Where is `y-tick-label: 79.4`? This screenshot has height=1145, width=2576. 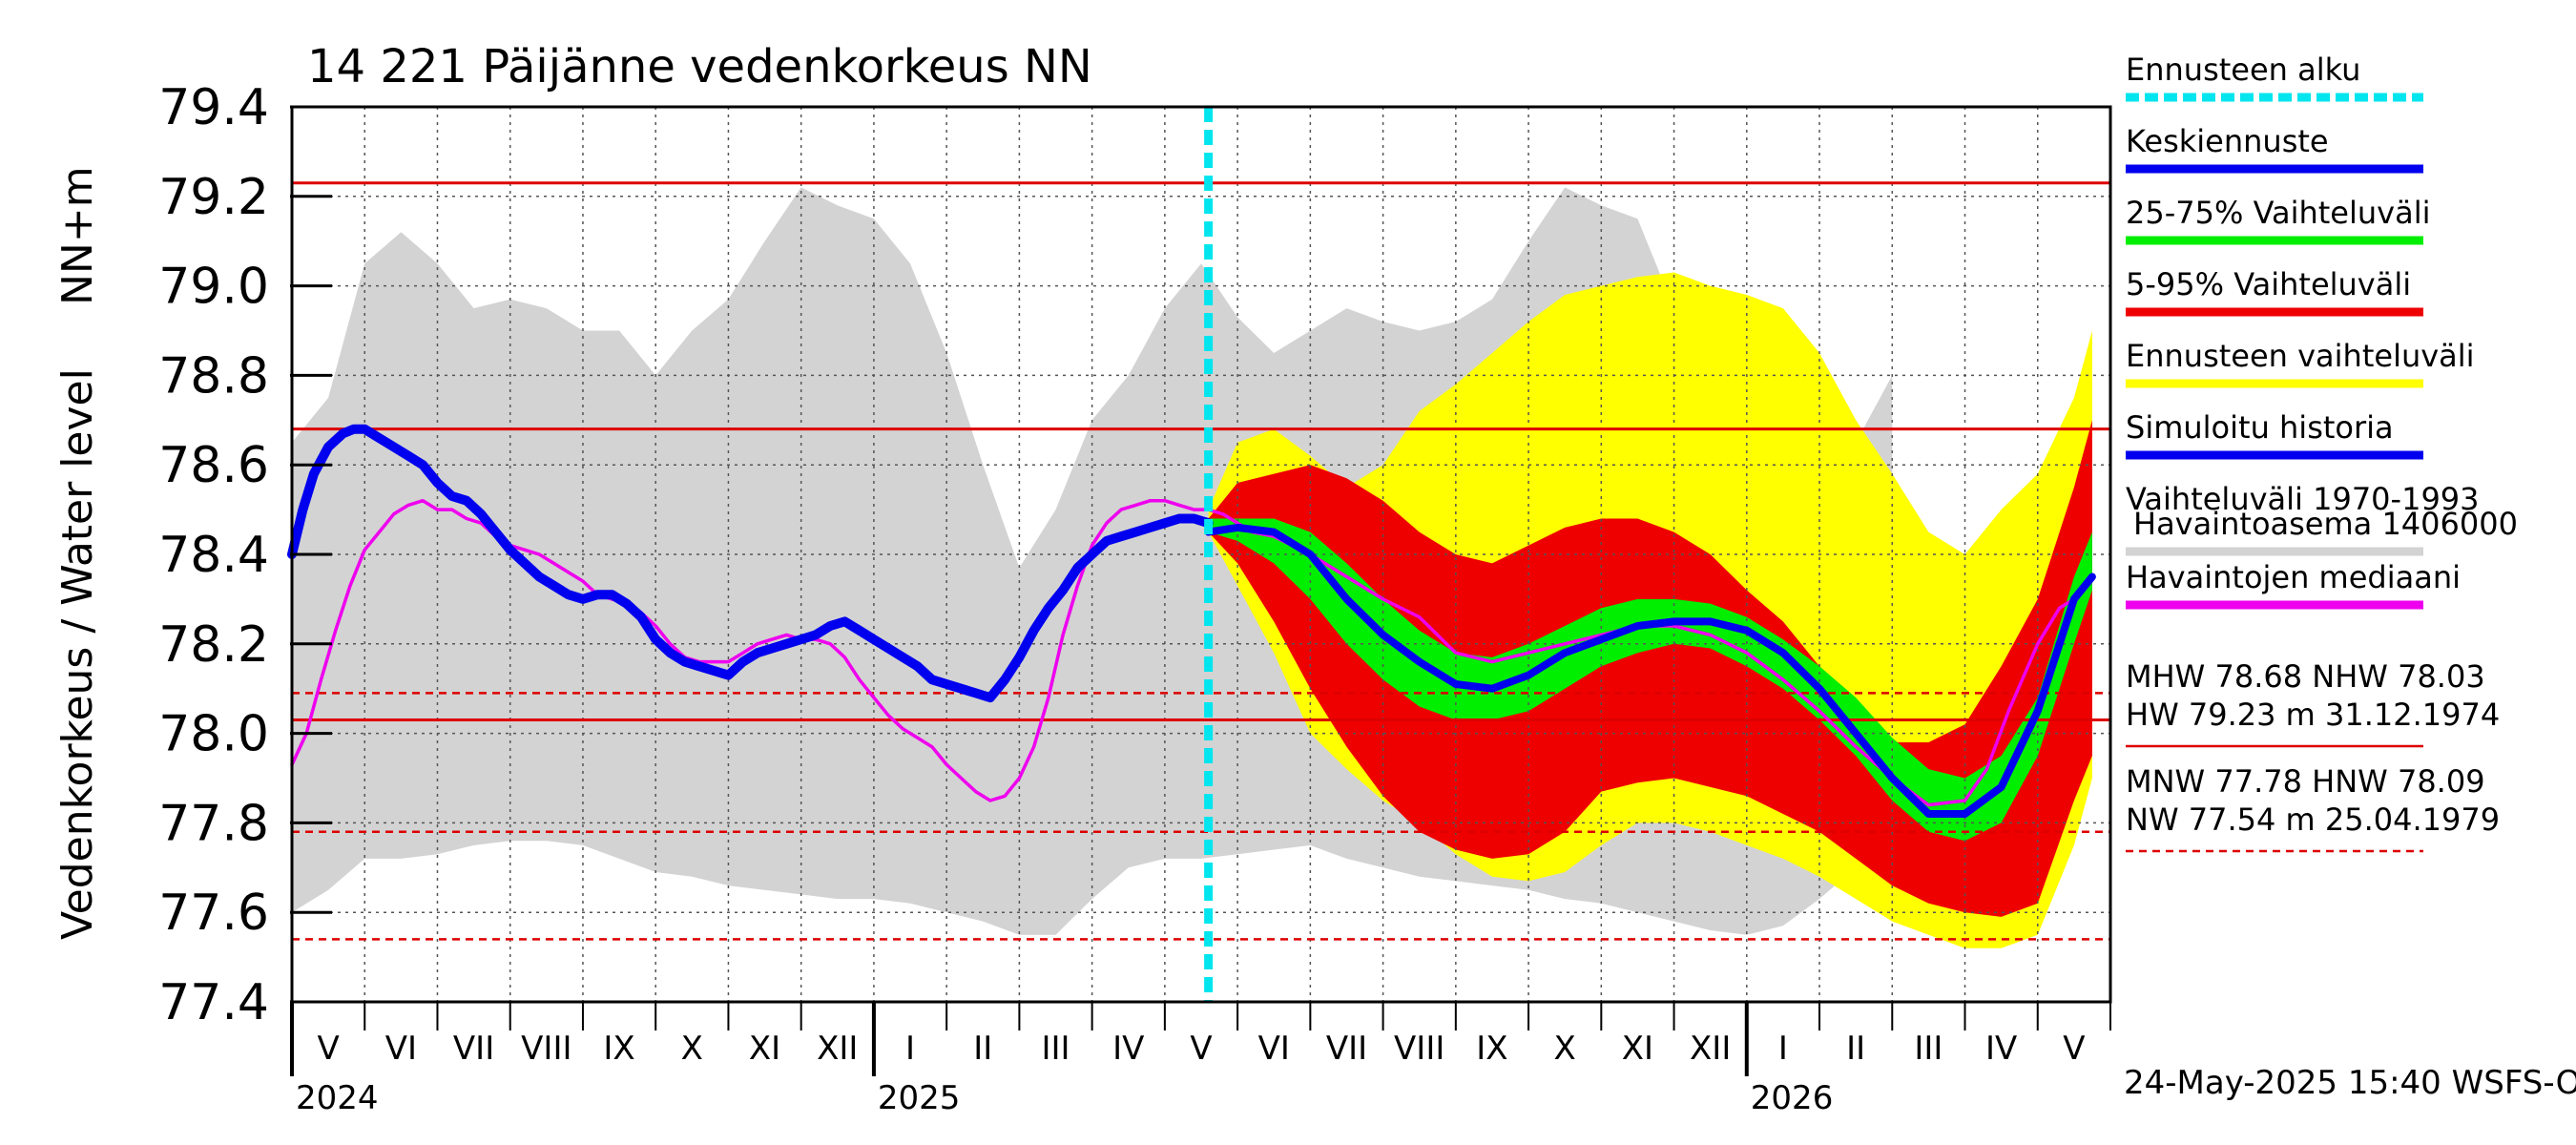 y-tick-label: 79.4 is located at coordinates (213, 107).